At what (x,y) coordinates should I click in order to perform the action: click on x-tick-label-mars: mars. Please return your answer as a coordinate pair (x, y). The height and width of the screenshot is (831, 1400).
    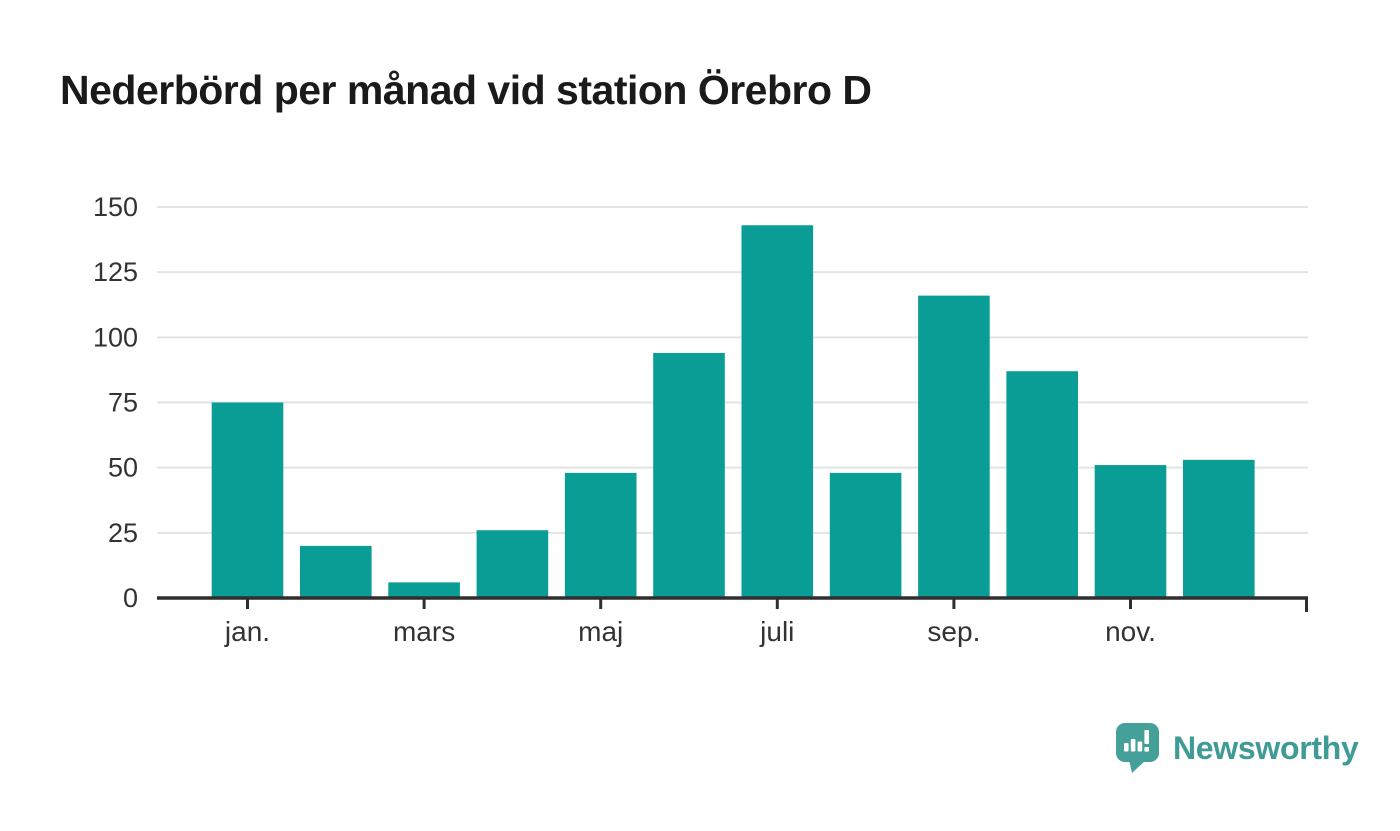
    Looking at the image, I should click on (424, 631).